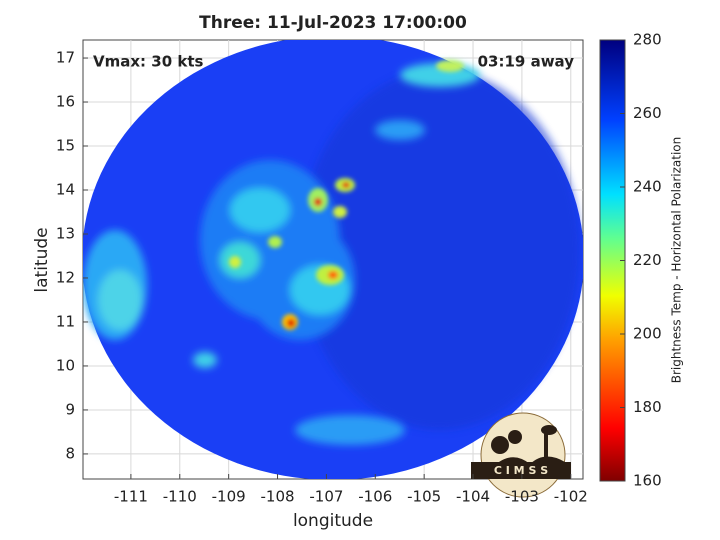 The image size is (720, 540). What do you see at coordinates (521, 470) in the screenshot?
I see `logo-text: C I M S S` at bounding box center [521, 470].